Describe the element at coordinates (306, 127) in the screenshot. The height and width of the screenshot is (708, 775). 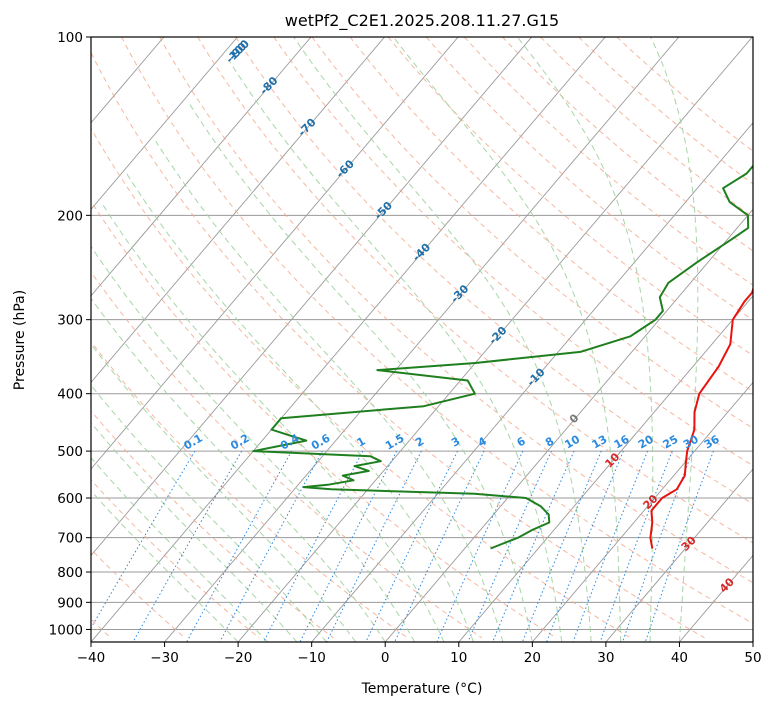
I see `isotherm-label: -70` at that location.